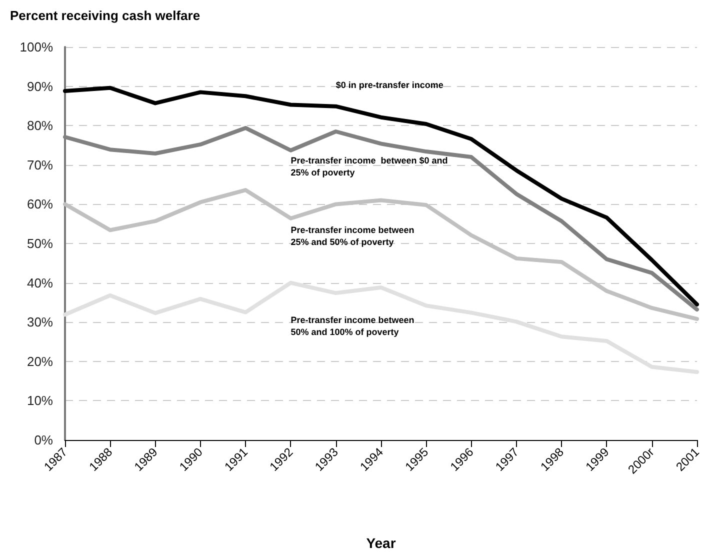  I want to click on series-label: Pre-transfer income between 50% and 100% of poverty, so click(353, 326).